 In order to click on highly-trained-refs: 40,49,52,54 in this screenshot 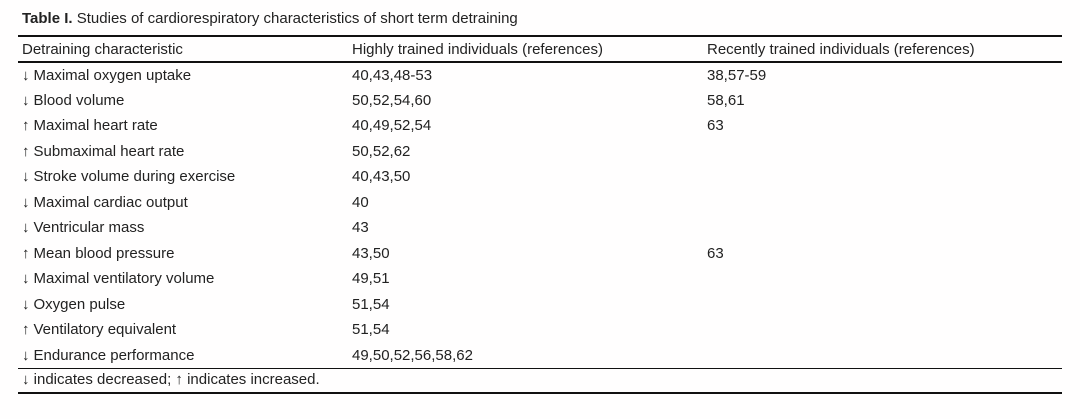, I will do `click(392, 126)`.